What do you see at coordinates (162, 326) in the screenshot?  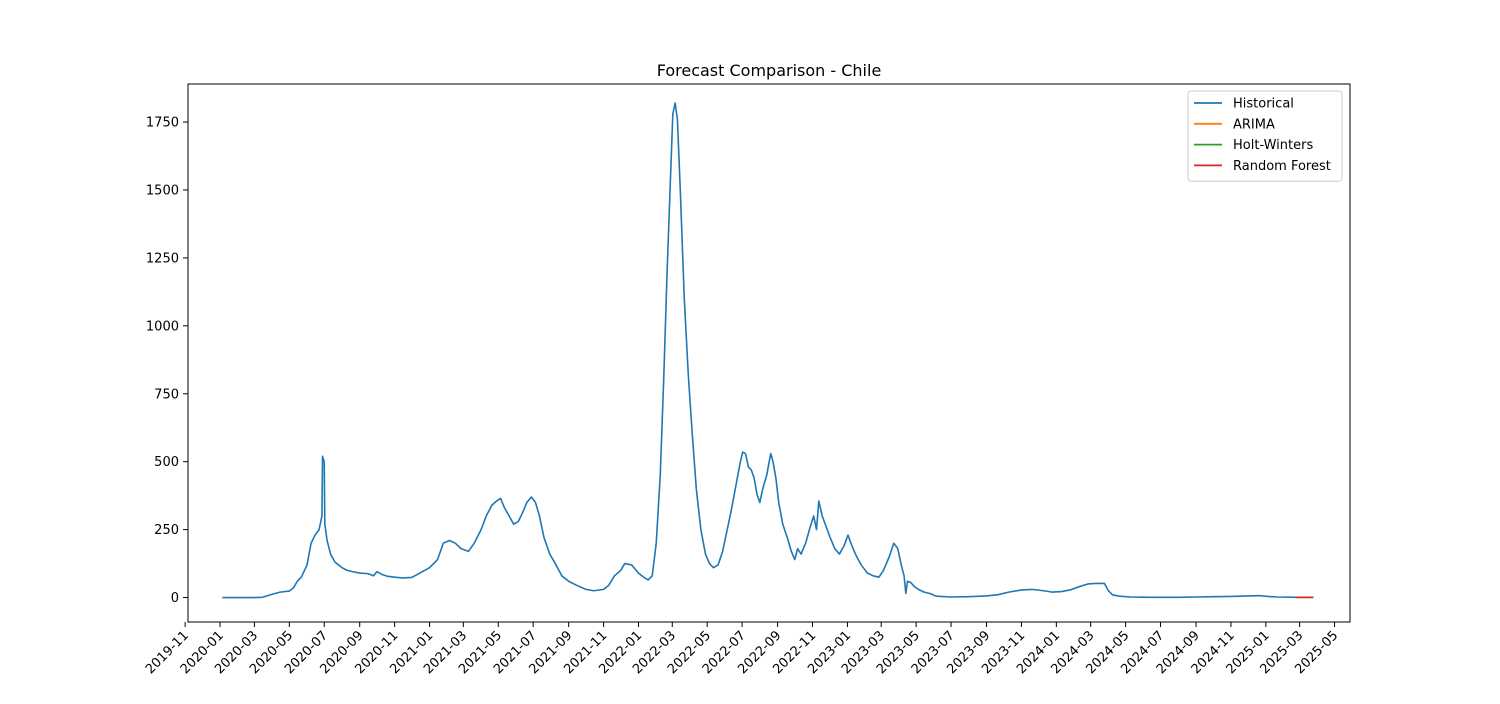 I see `y-tick-label: 1000` at bounding box center [162, 326].